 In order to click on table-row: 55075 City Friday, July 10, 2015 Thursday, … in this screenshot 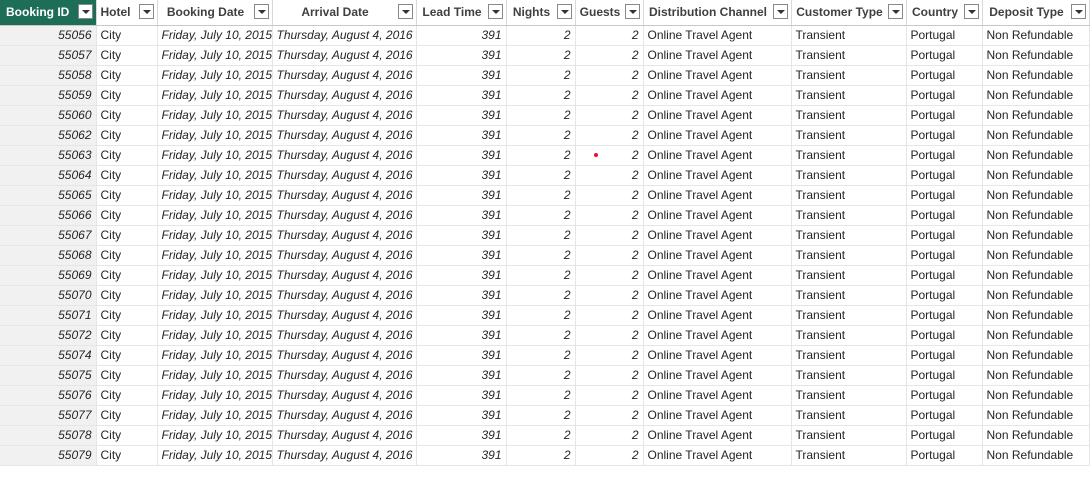, I will do `click(545, 375)`.